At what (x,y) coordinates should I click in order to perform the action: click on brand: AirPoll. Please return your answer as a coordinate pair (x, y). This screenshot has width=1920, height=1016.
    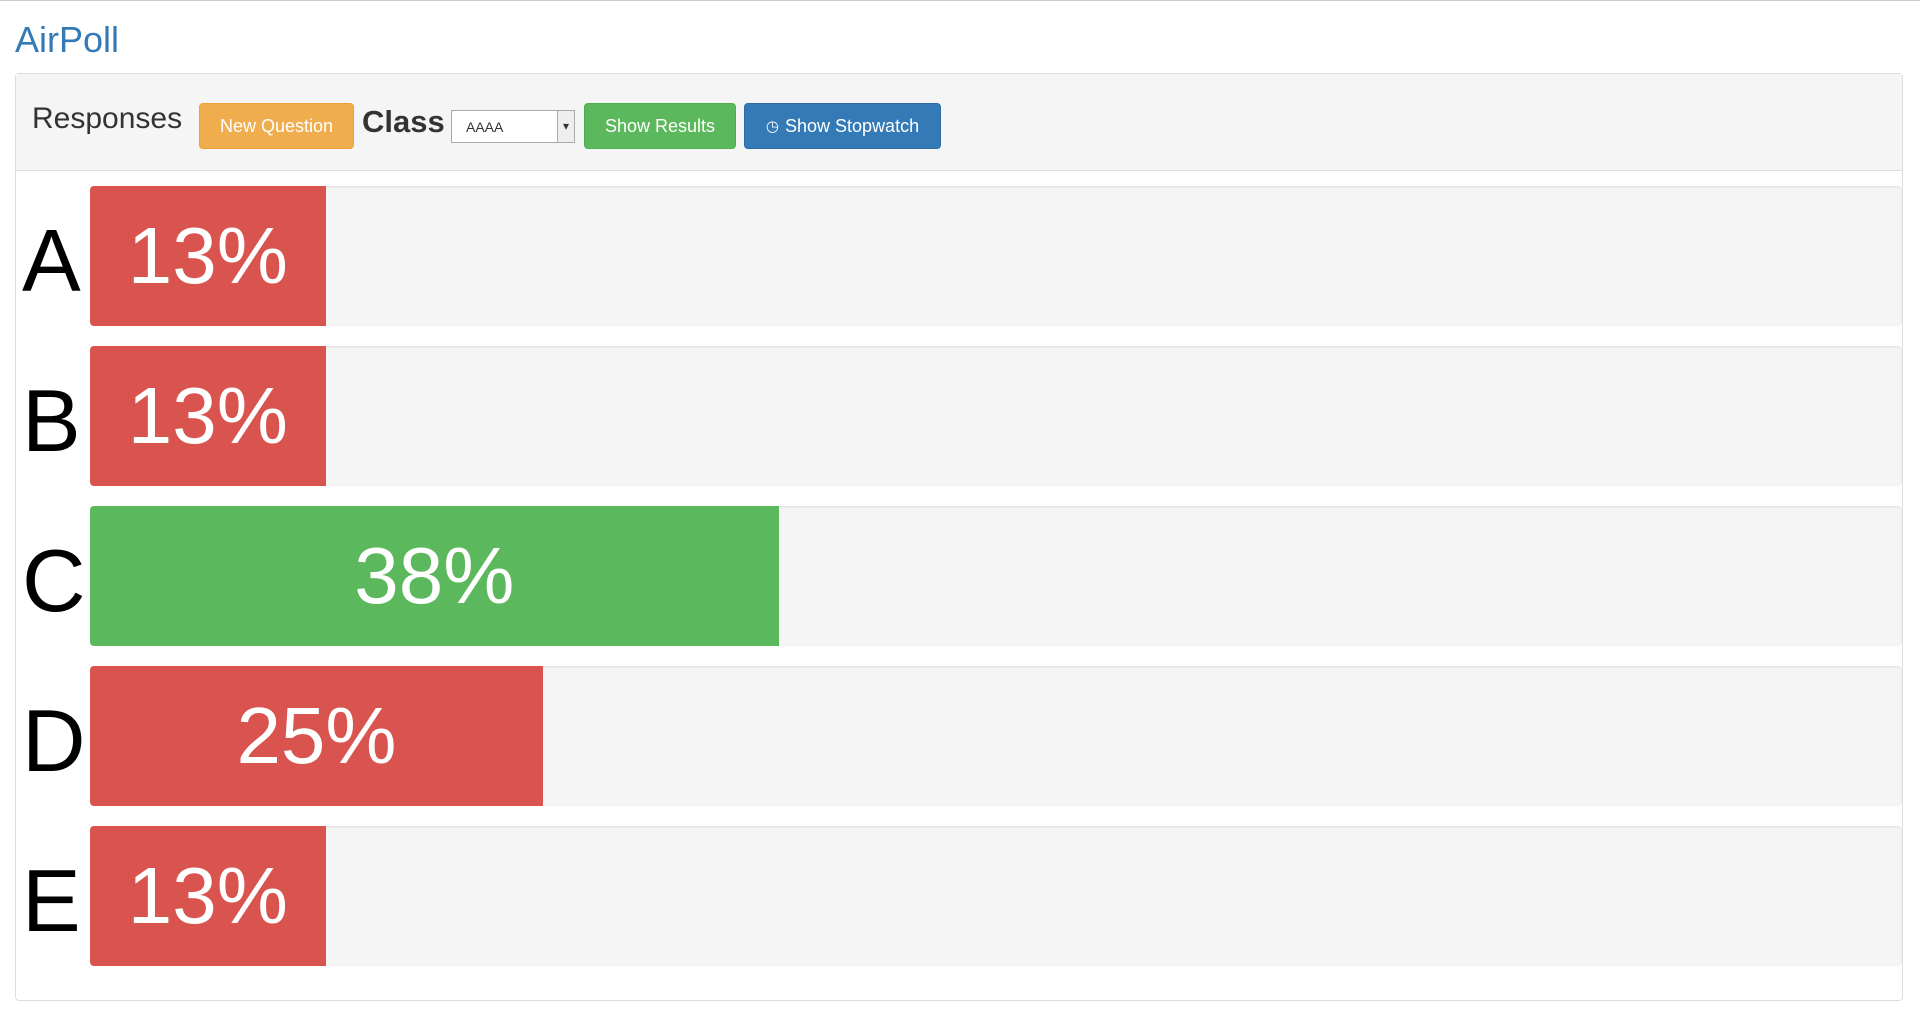
    Looking at the image, I should click on (67, 39).